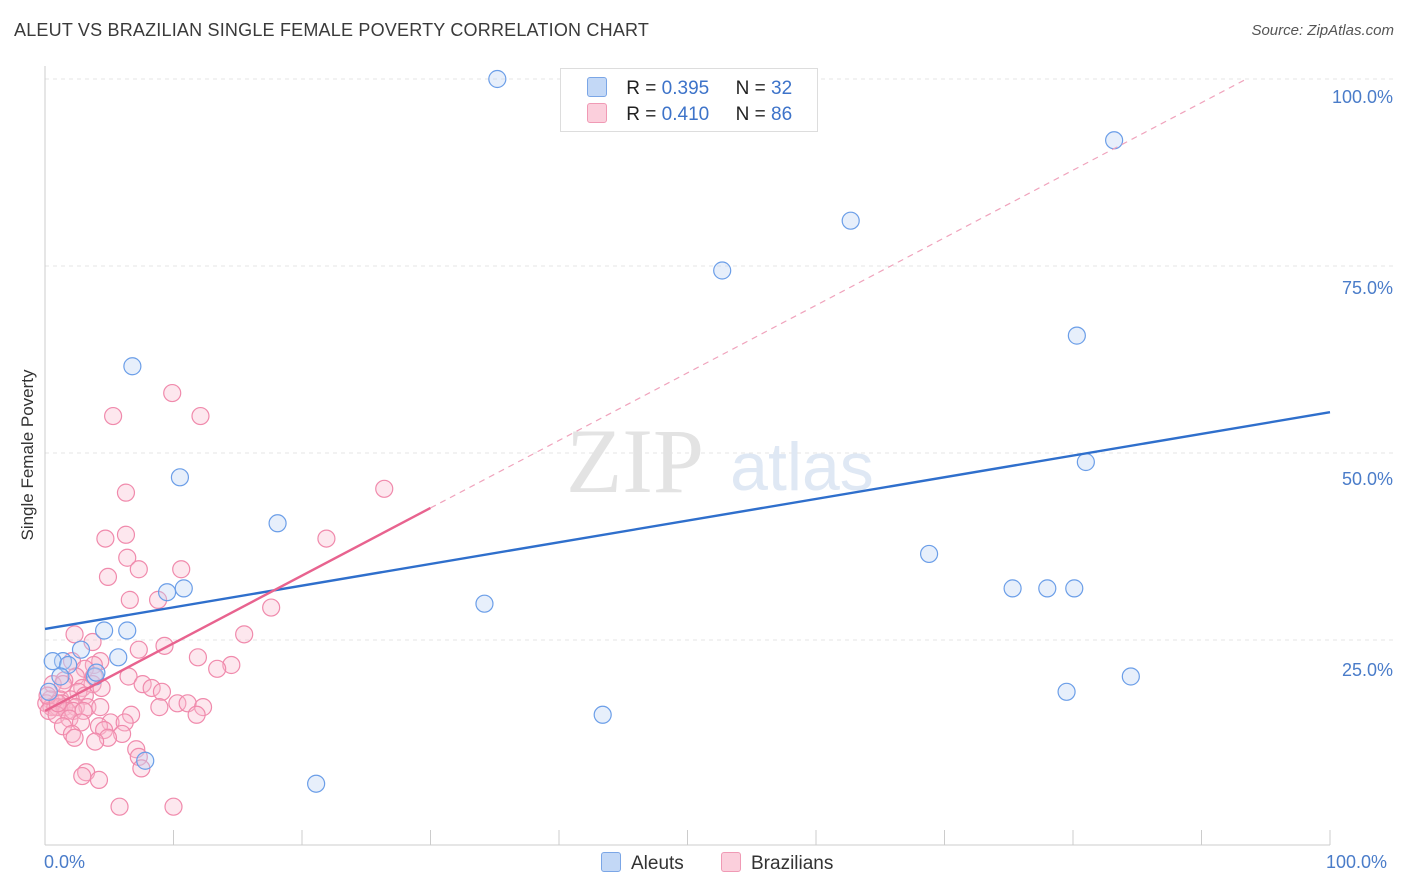 Image resolution: width=1406 pixels, height=892 pixels. What do you see at coordinates (782, 88) in the screenshot?
I see `legend-n-value: 32` at bounding box center [782, 88].